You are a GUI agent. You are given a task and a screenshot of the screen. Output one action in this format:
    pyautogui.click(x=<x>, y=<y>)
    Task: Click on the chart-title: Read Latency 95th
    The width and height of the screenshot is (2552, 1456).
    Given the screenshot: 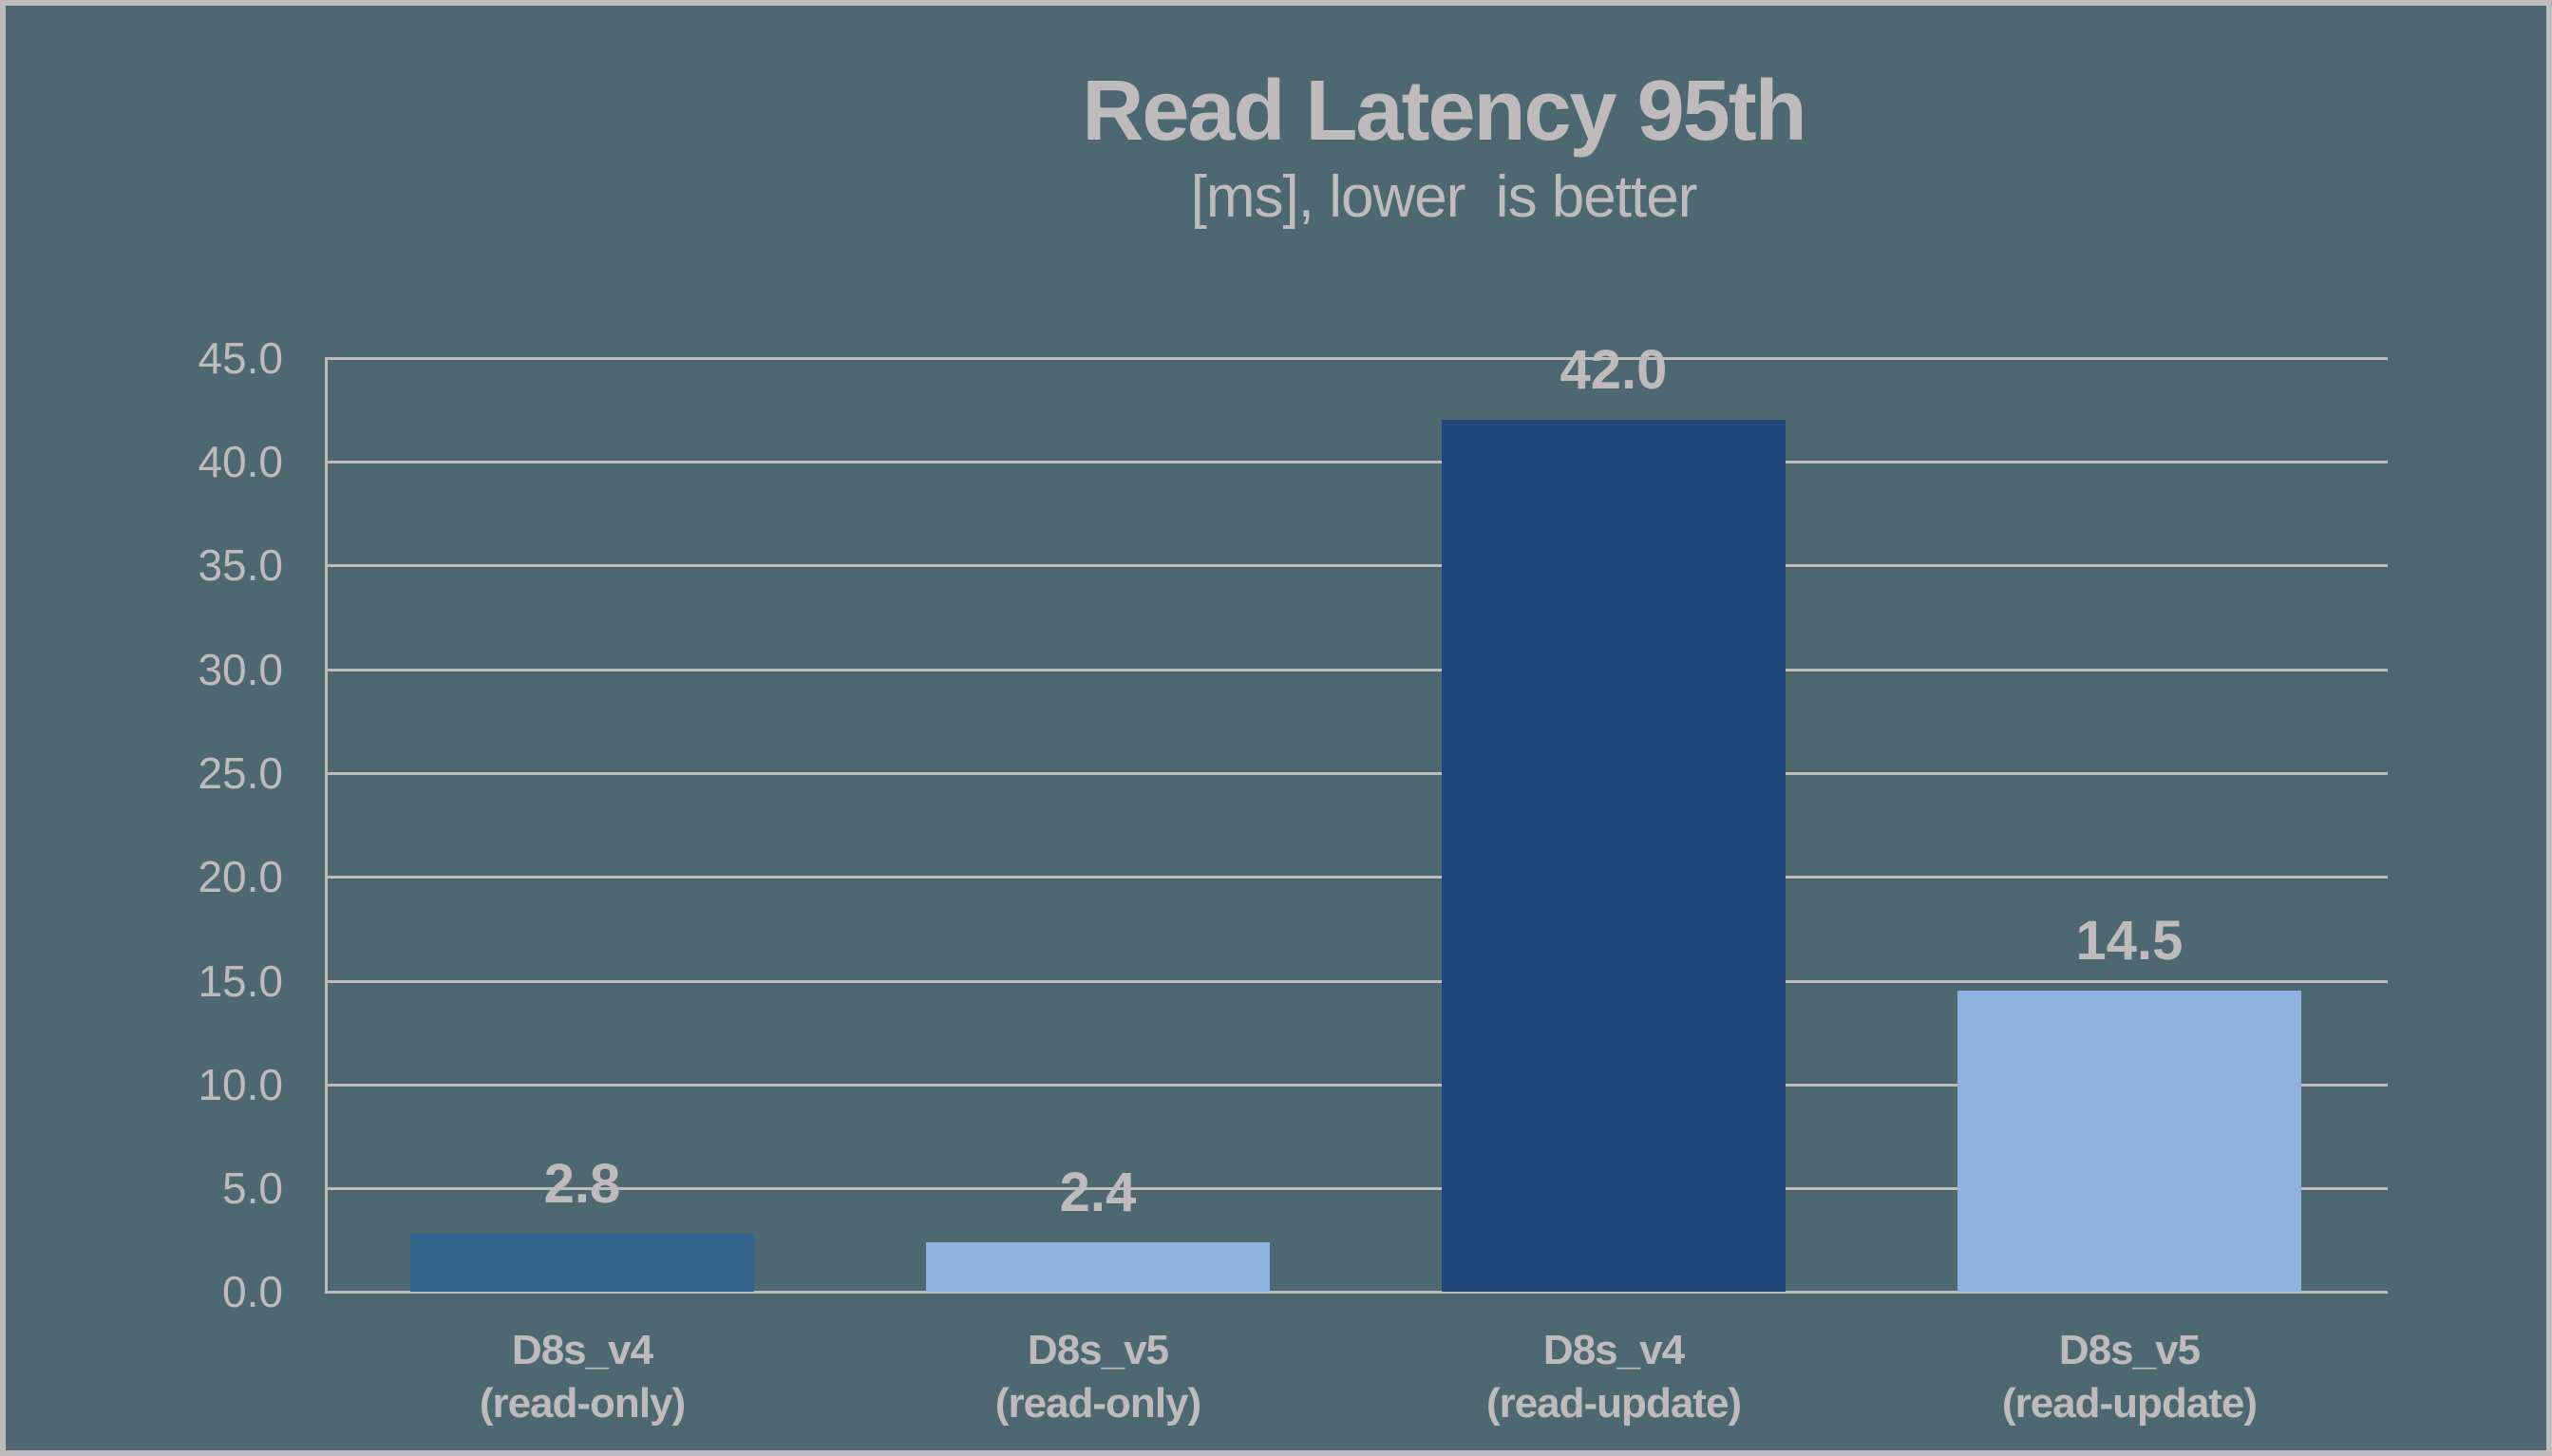 What is the action you would take?
    pyautogui.click(x=1444, y=111)
    